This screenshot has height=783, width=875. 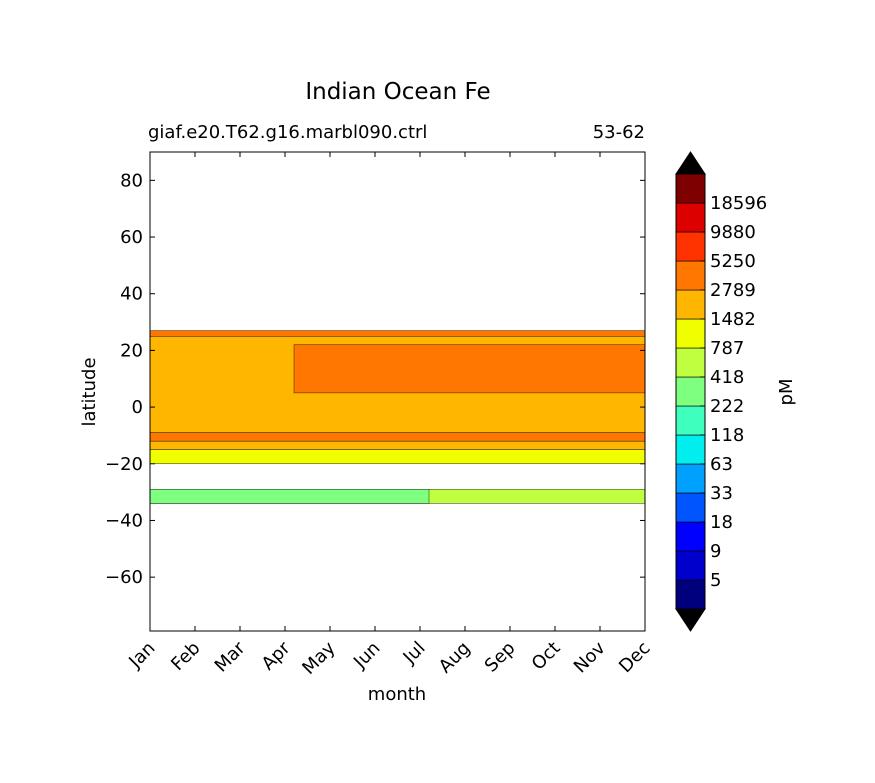 I want to click on colorbar-tick-label: 222, so click(x=727, y=406).